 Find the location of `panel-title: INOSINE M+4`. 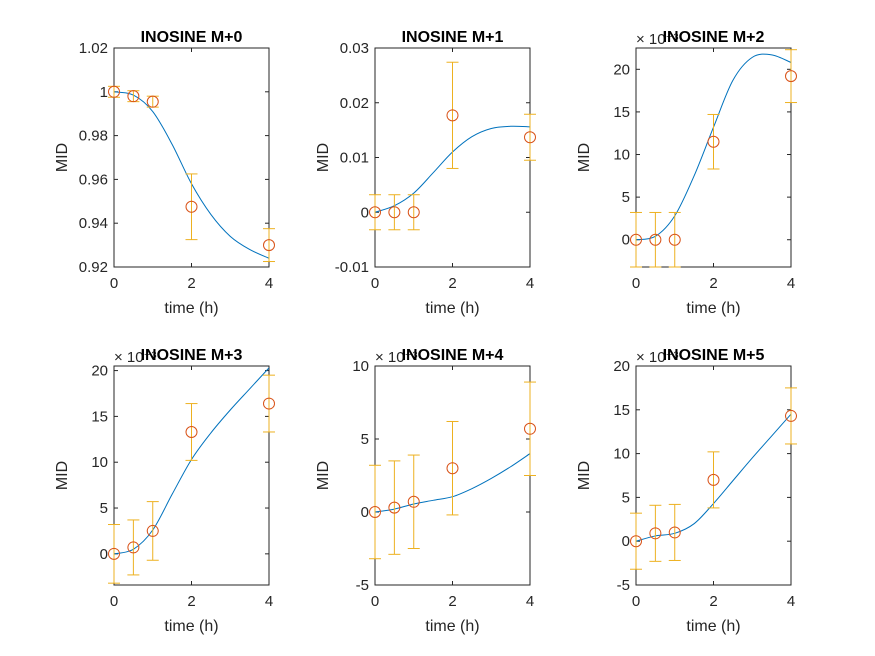

panel-title: INOSINE M+4 is located at coordinates (453, 355).